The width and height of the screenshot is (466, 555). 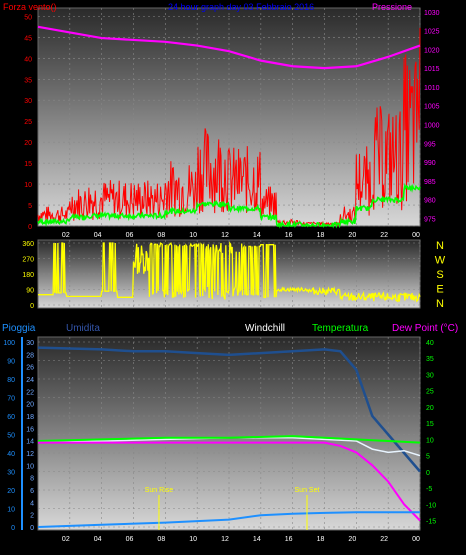 What do you see at coordinates (30, 417) in the screenshot?
I see `humidity-tick-label: 18` at bounding box center [30, 417].